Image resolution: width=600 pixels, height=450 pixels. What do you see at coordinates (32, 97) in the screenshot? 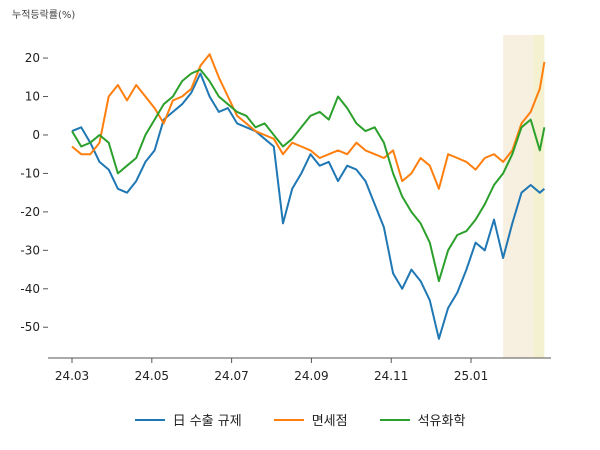
I see `y-tick-label-10: 10` at bounding box center [32, 97].